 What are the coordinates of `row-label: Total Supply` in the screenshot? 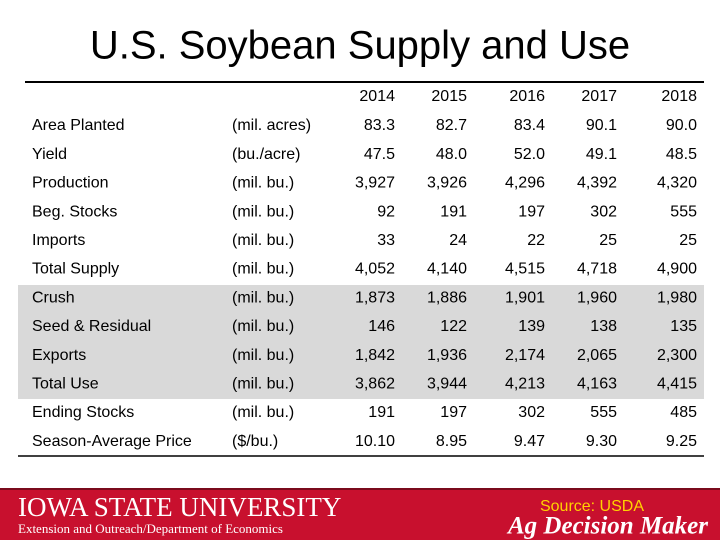 It's located at (75, 269).